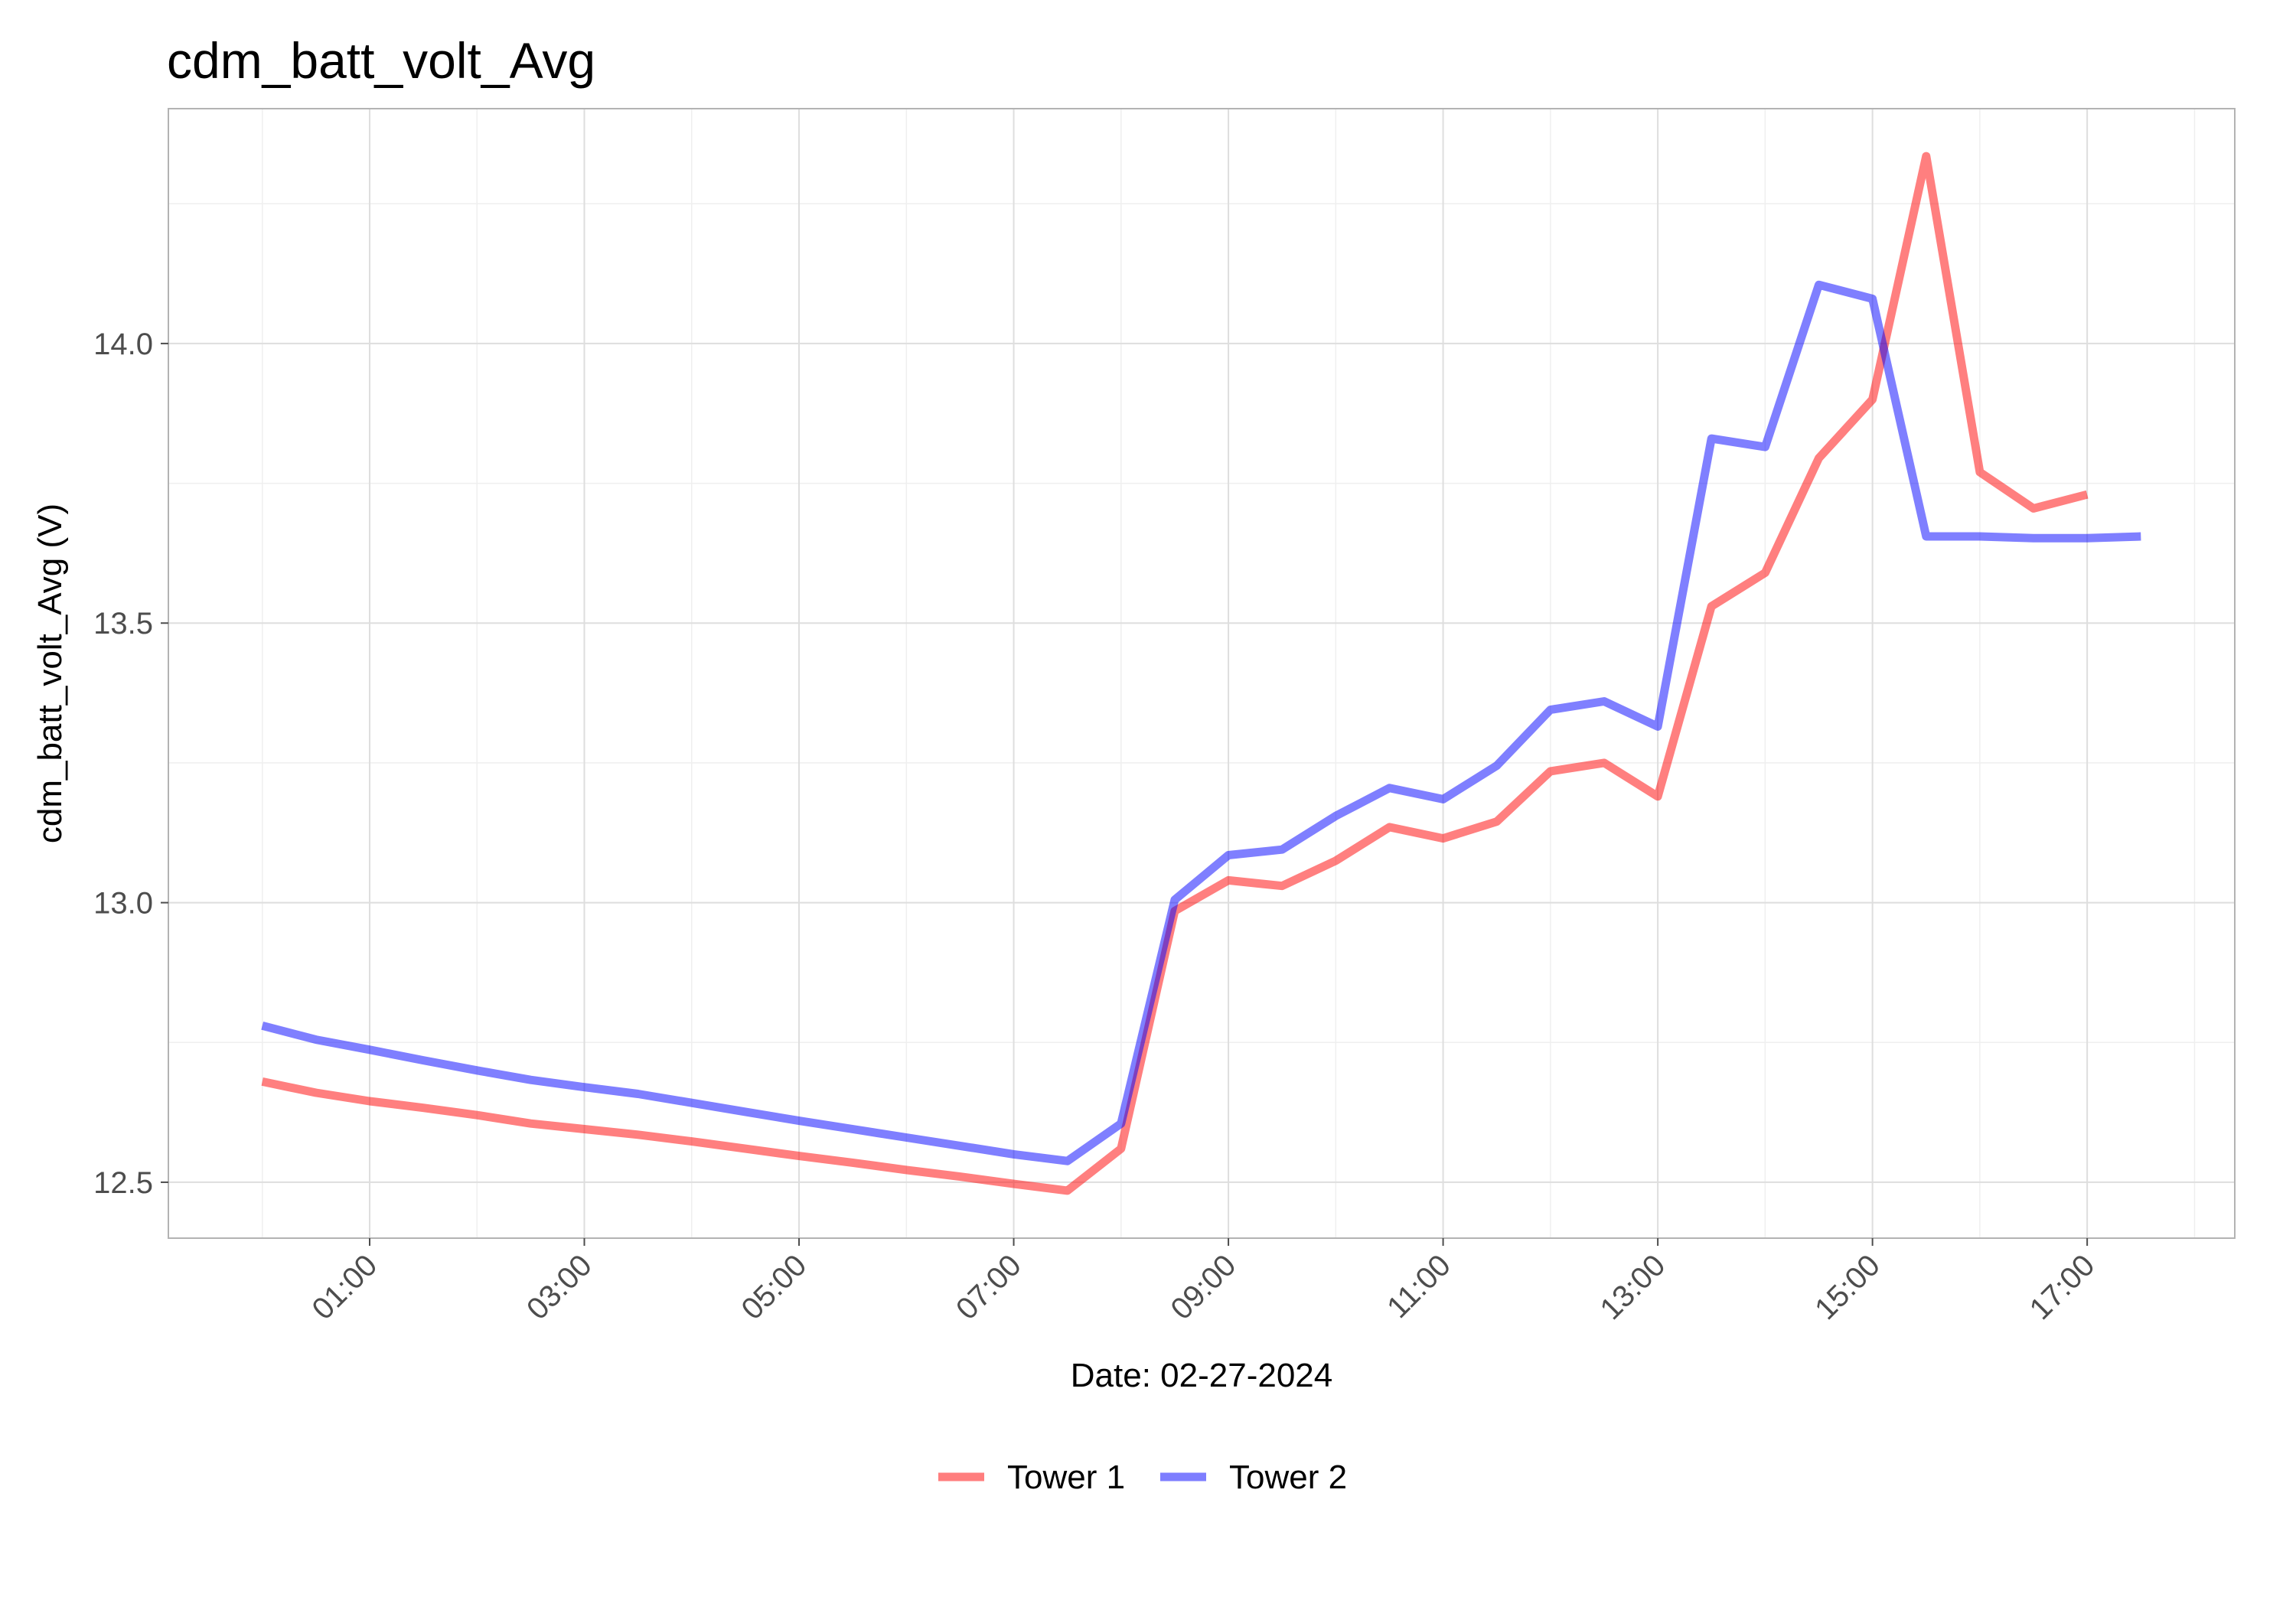 The width and height of the screenshot is (2296, 1607). I want to click on y-tick-label: 12.5, so click(123, 1183).